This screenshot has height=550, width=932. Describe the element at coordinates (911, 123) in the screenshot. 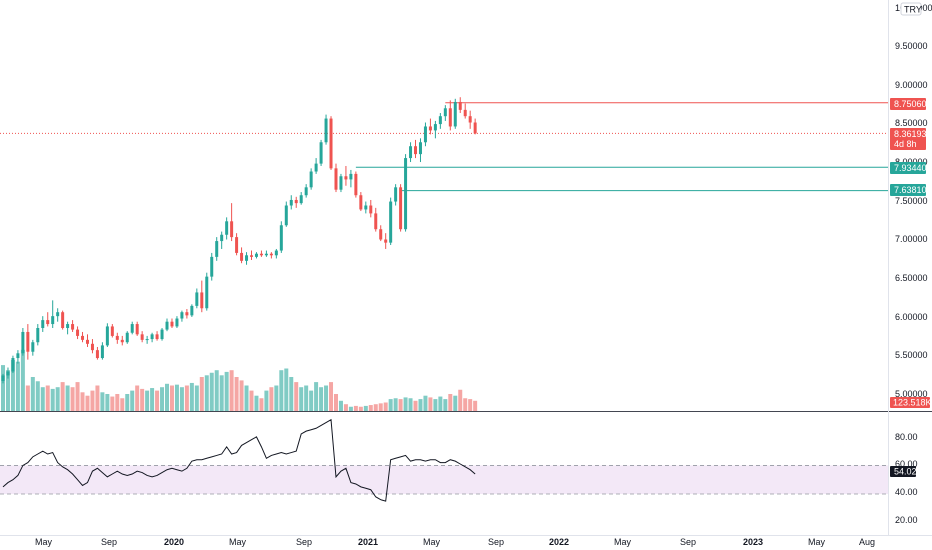

I see `price-tick: 8.50000` at that location.